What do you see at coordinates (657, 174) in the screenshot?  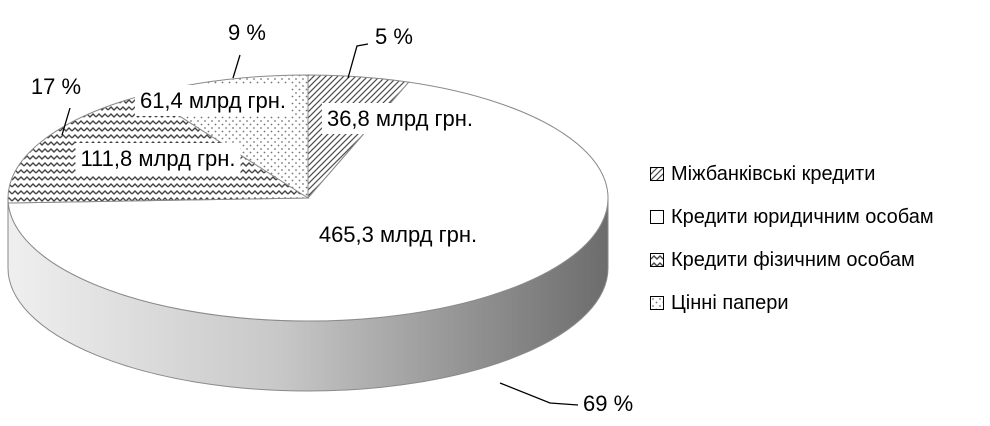 I see `hatch-swatch-icon` at bounding box center [657, 174].